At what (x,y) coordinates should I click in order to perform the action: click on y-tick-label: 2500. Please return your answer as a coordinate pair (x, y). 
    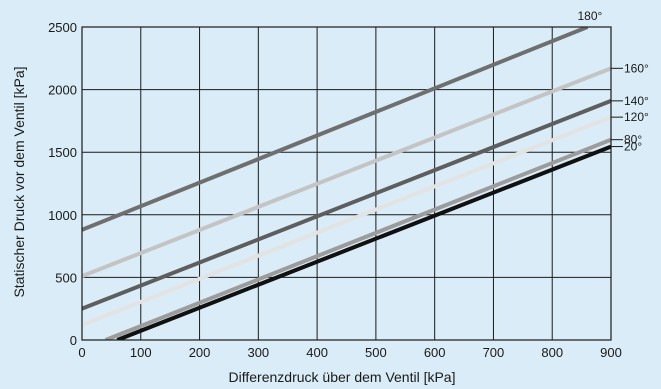
    Looking at the image, I should click on (62, 27).